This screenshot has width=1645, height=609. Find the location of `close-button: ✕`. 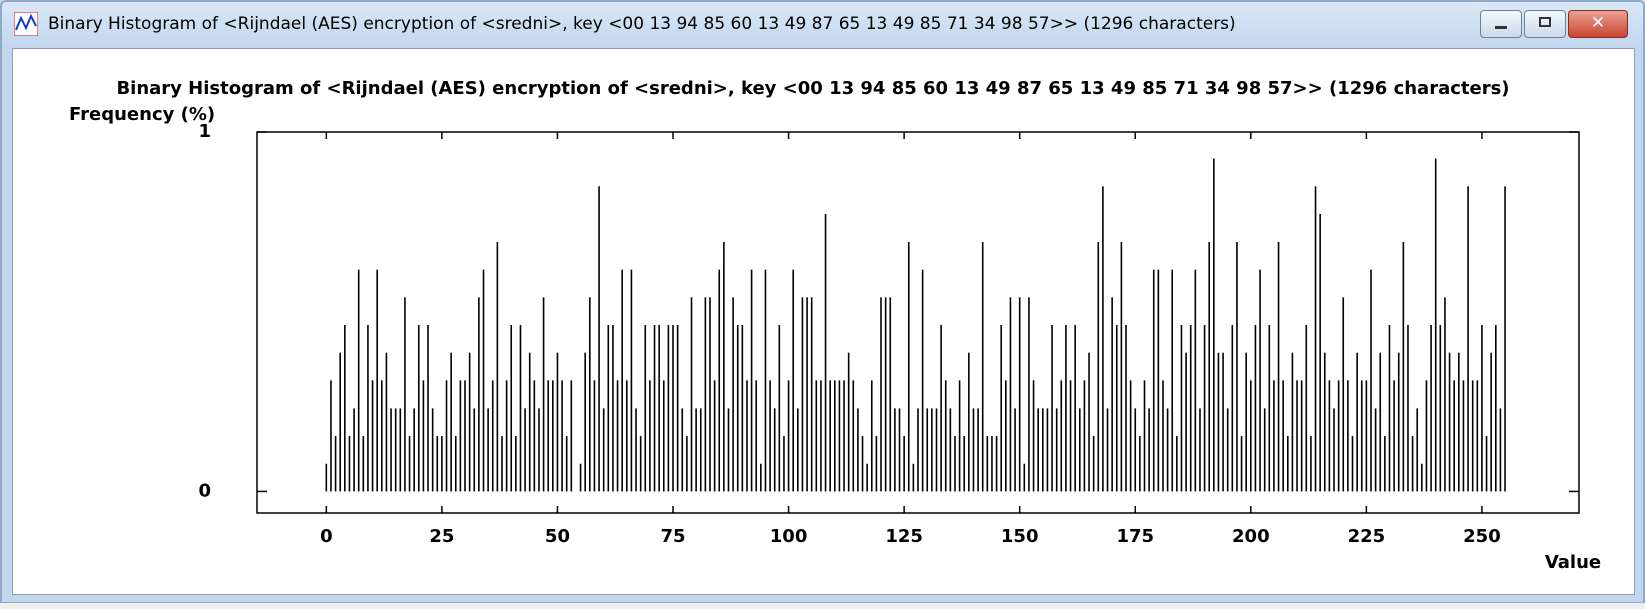

close-button: ✕ is located at coordinates (1598, 24).